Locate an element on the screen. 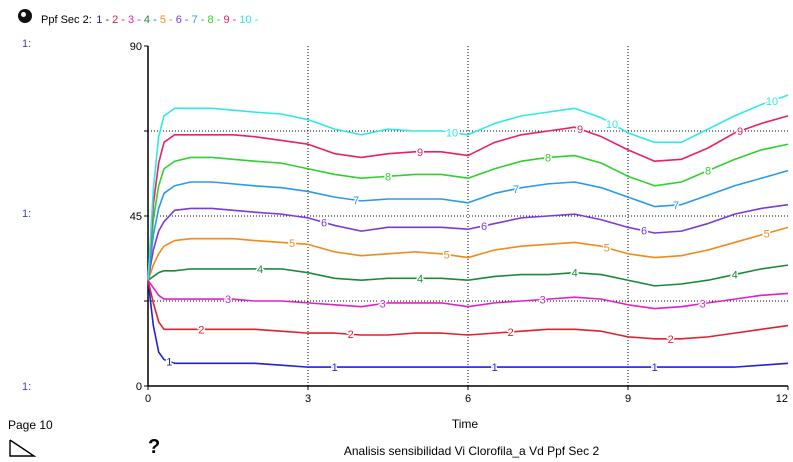 This screenshot has height=462, width=793. y-axis-id-bottom: 1: is located at coordinates (26, 387).